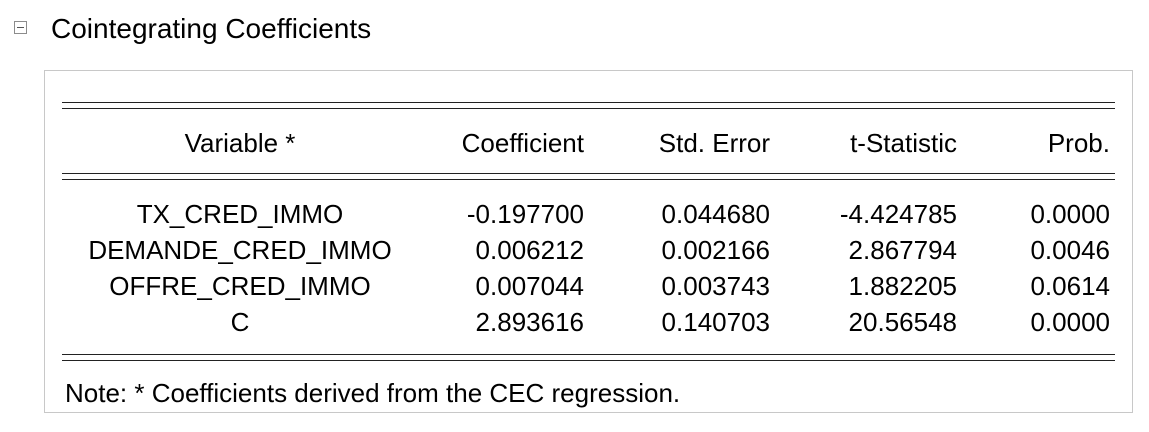  I want to click on collapse-icon, so click(20, 27).